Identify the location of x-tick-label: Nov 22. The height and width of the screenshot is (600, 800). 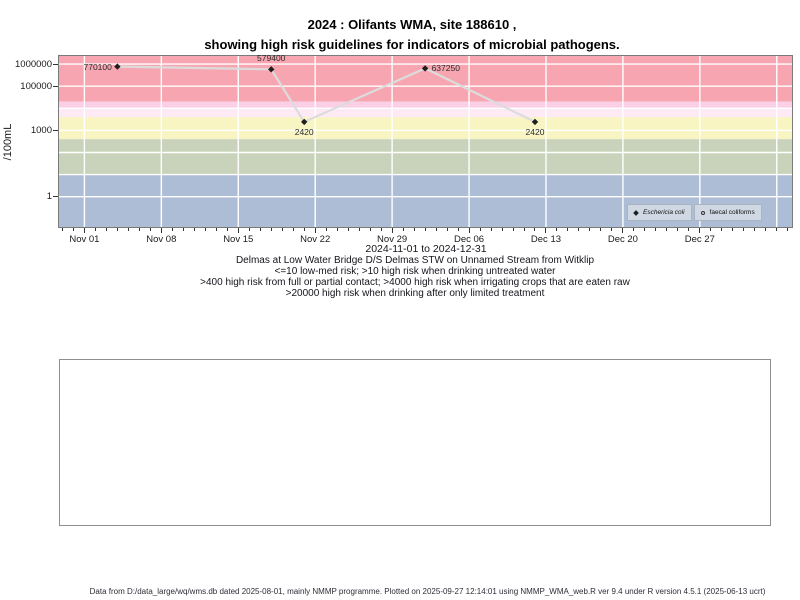
(315, 239).